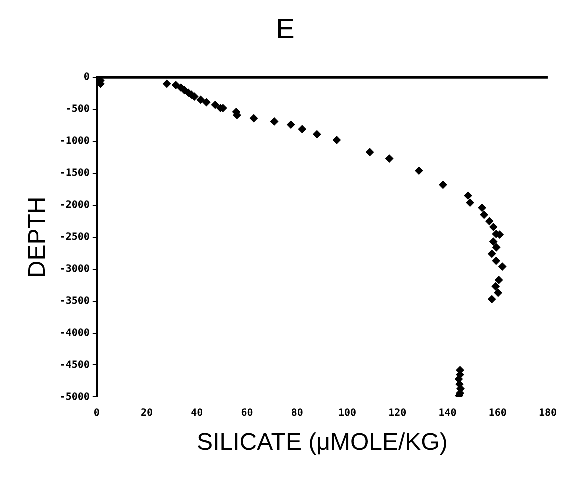  Describe the element at coordinates (75, 206) in the screenshot. I see `y-tick-label: -2000` at that location.